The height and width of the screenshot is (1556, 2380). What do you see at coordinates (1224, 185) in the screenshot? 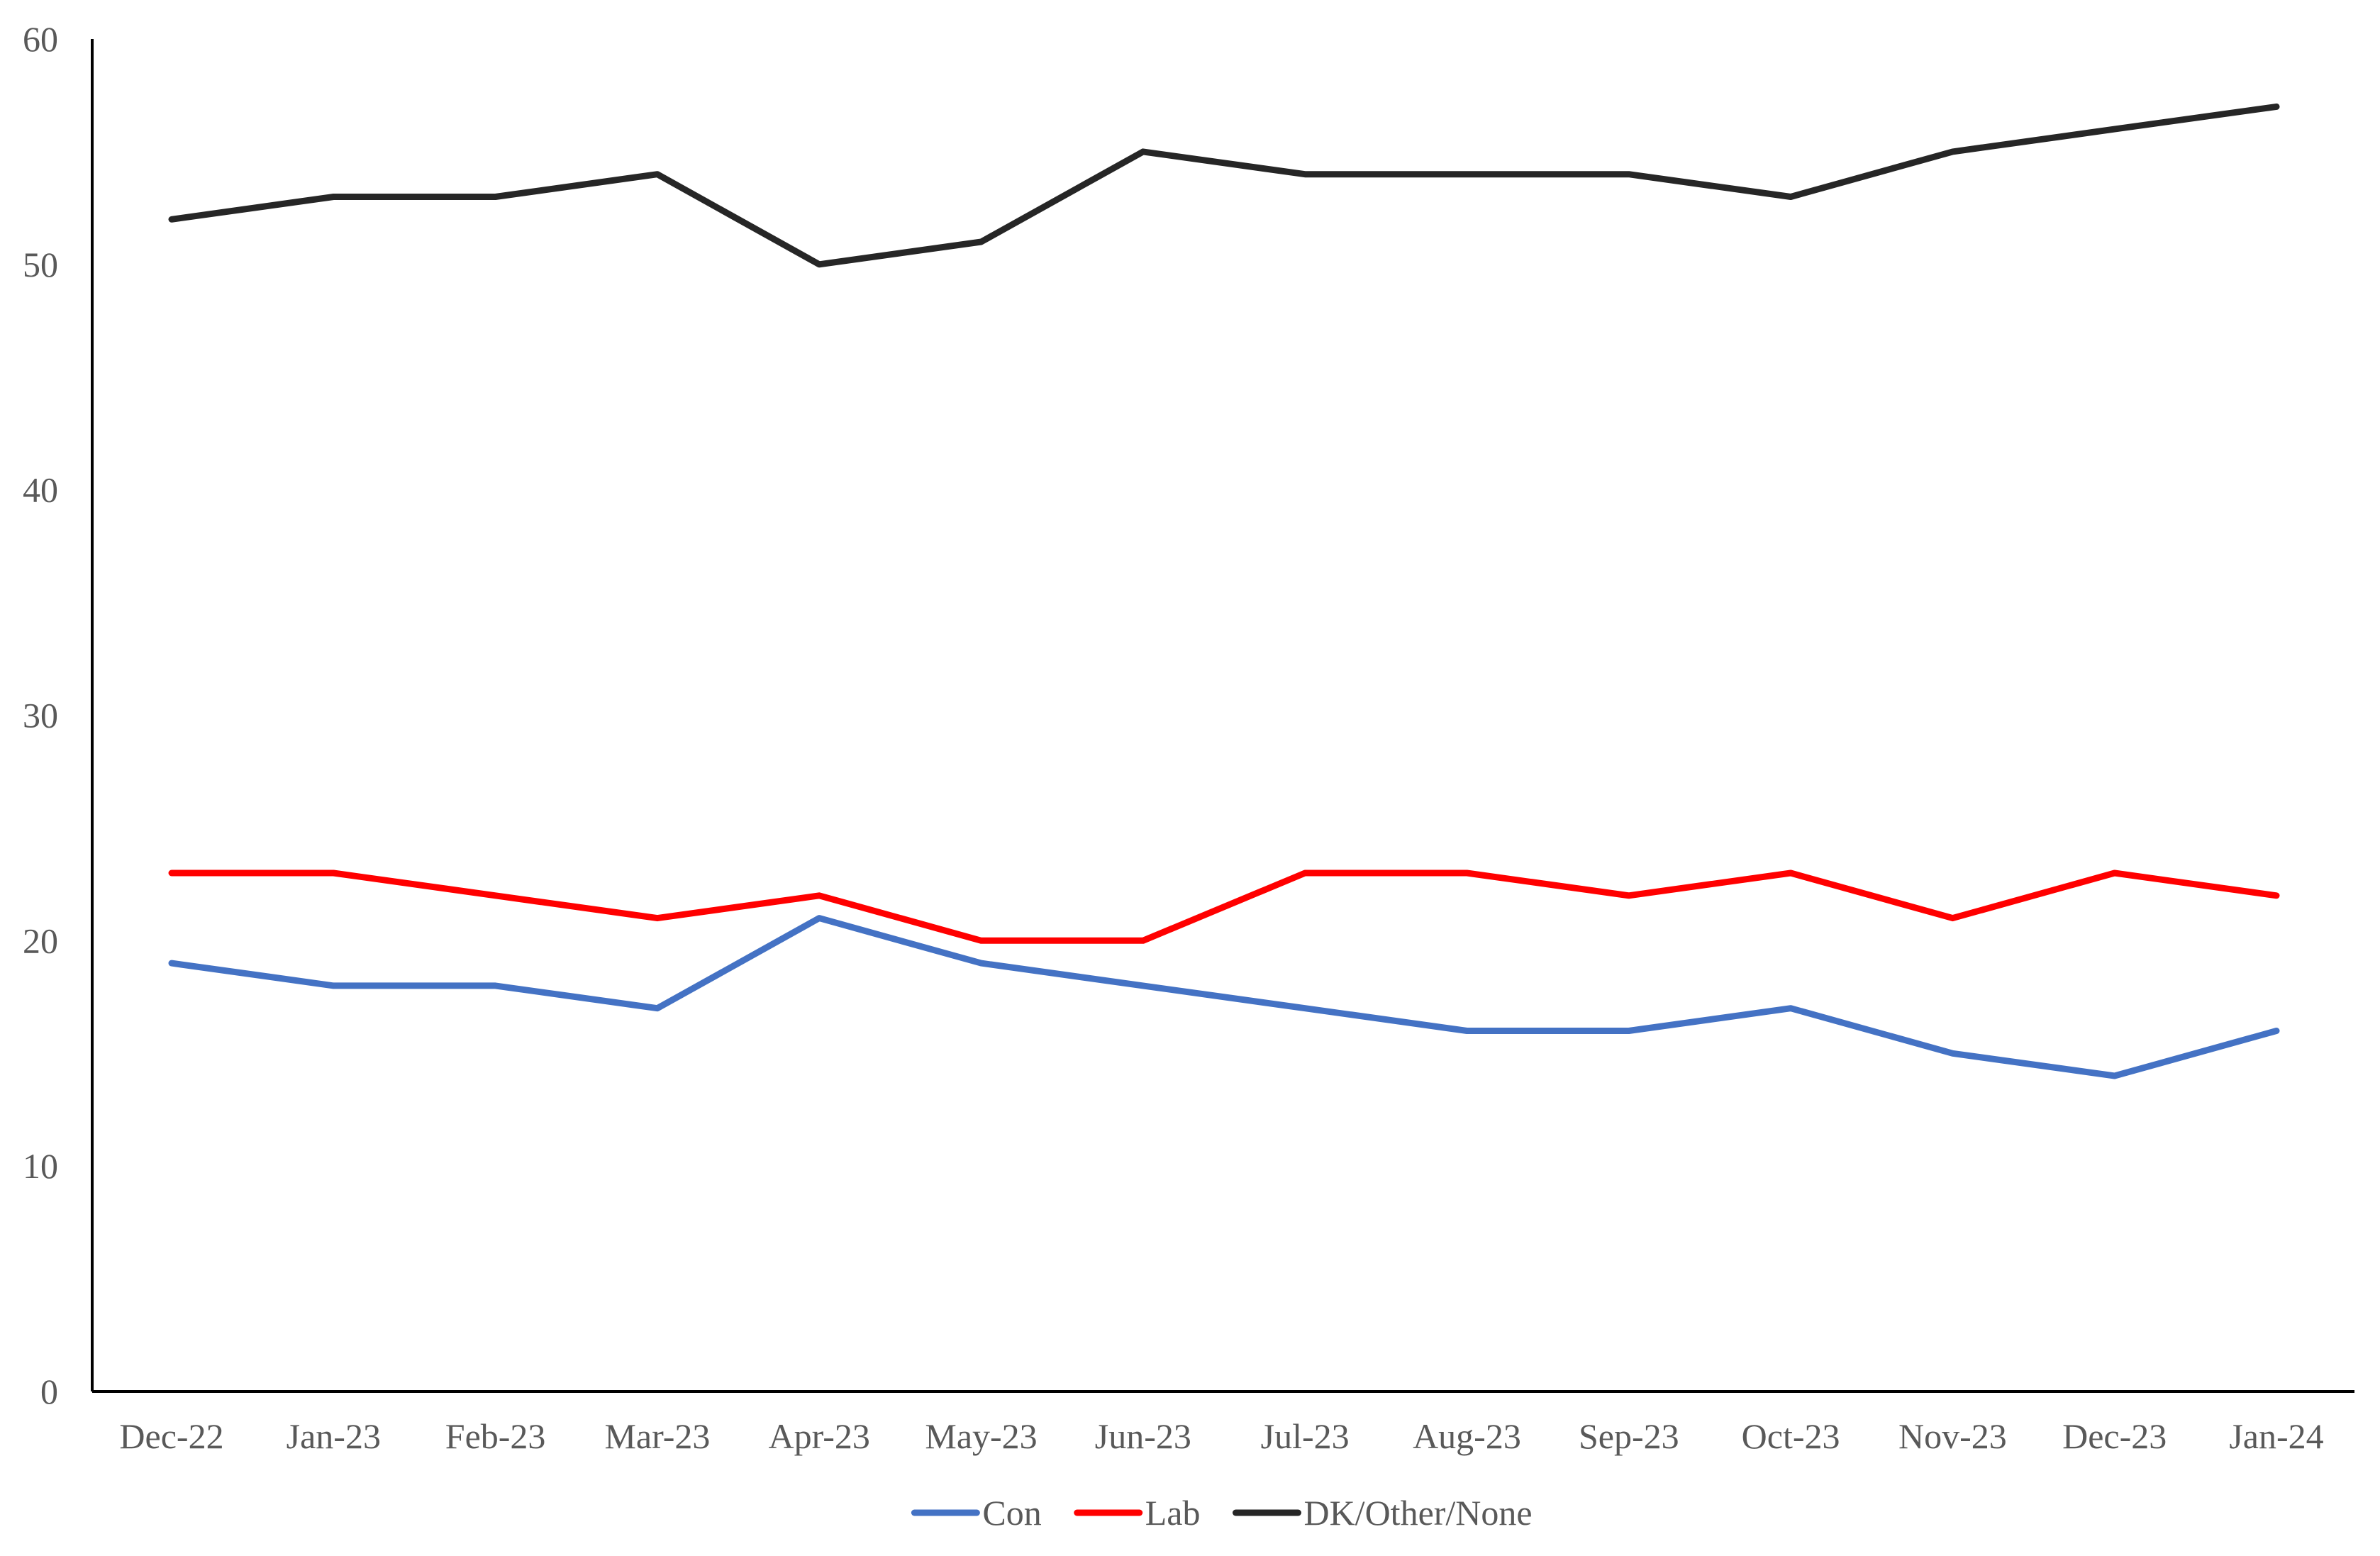
I see `series-line-dk-other-none` at bounding box center [1224, 185].